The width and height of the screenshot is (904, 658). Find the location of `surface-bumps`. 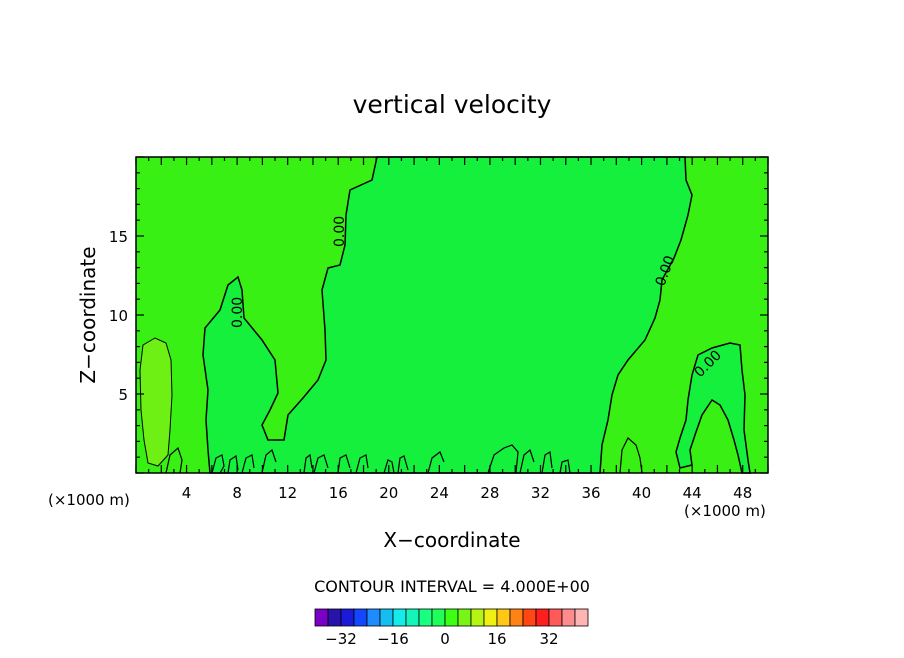

surface-bumps is located at coordinates (404, 455).